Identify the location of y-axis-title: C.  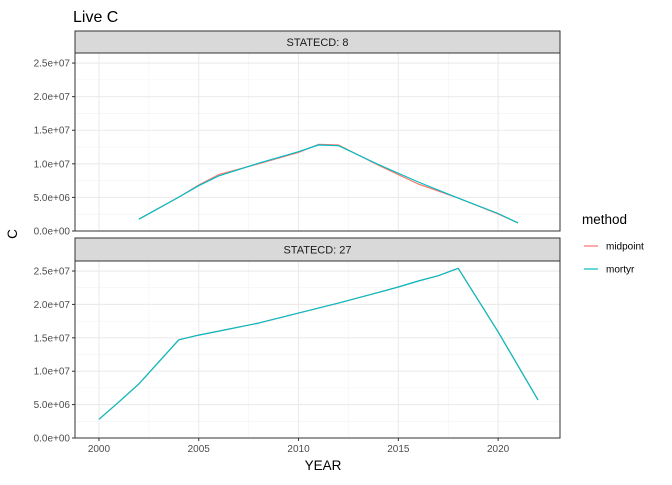
(12, 234).